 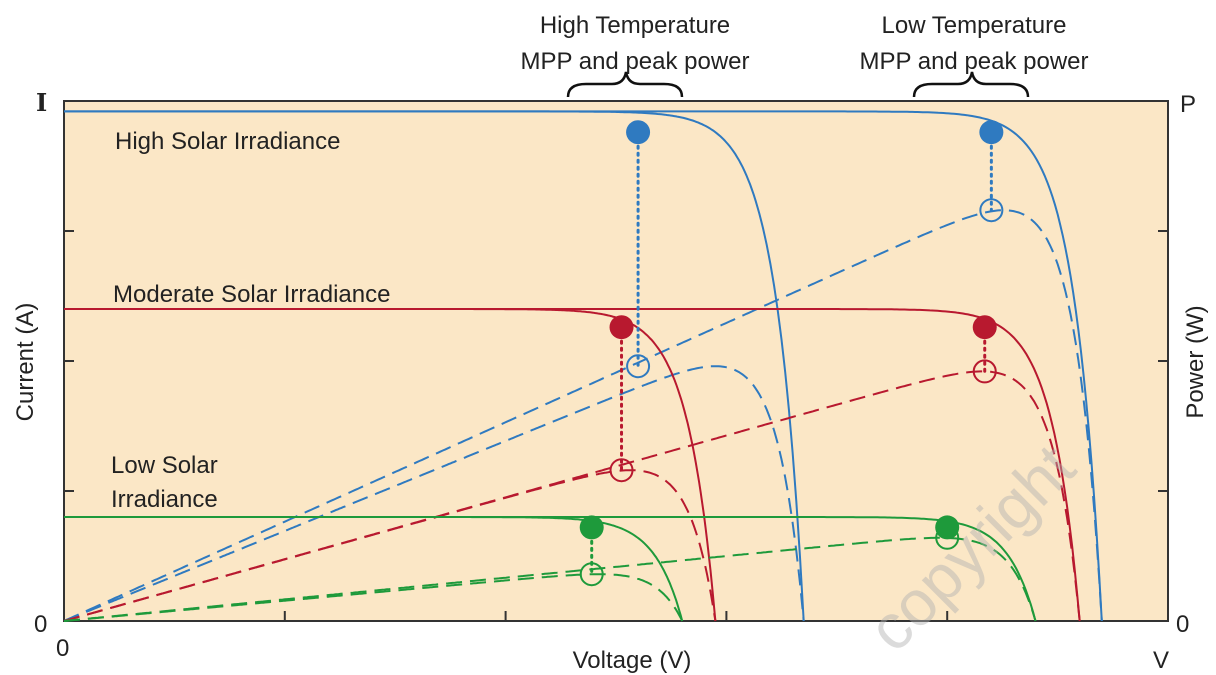 What do you see at coordinates (625, 84) in the screenshot?
I see `high-temp-brace` at bounding box center [625, 84].